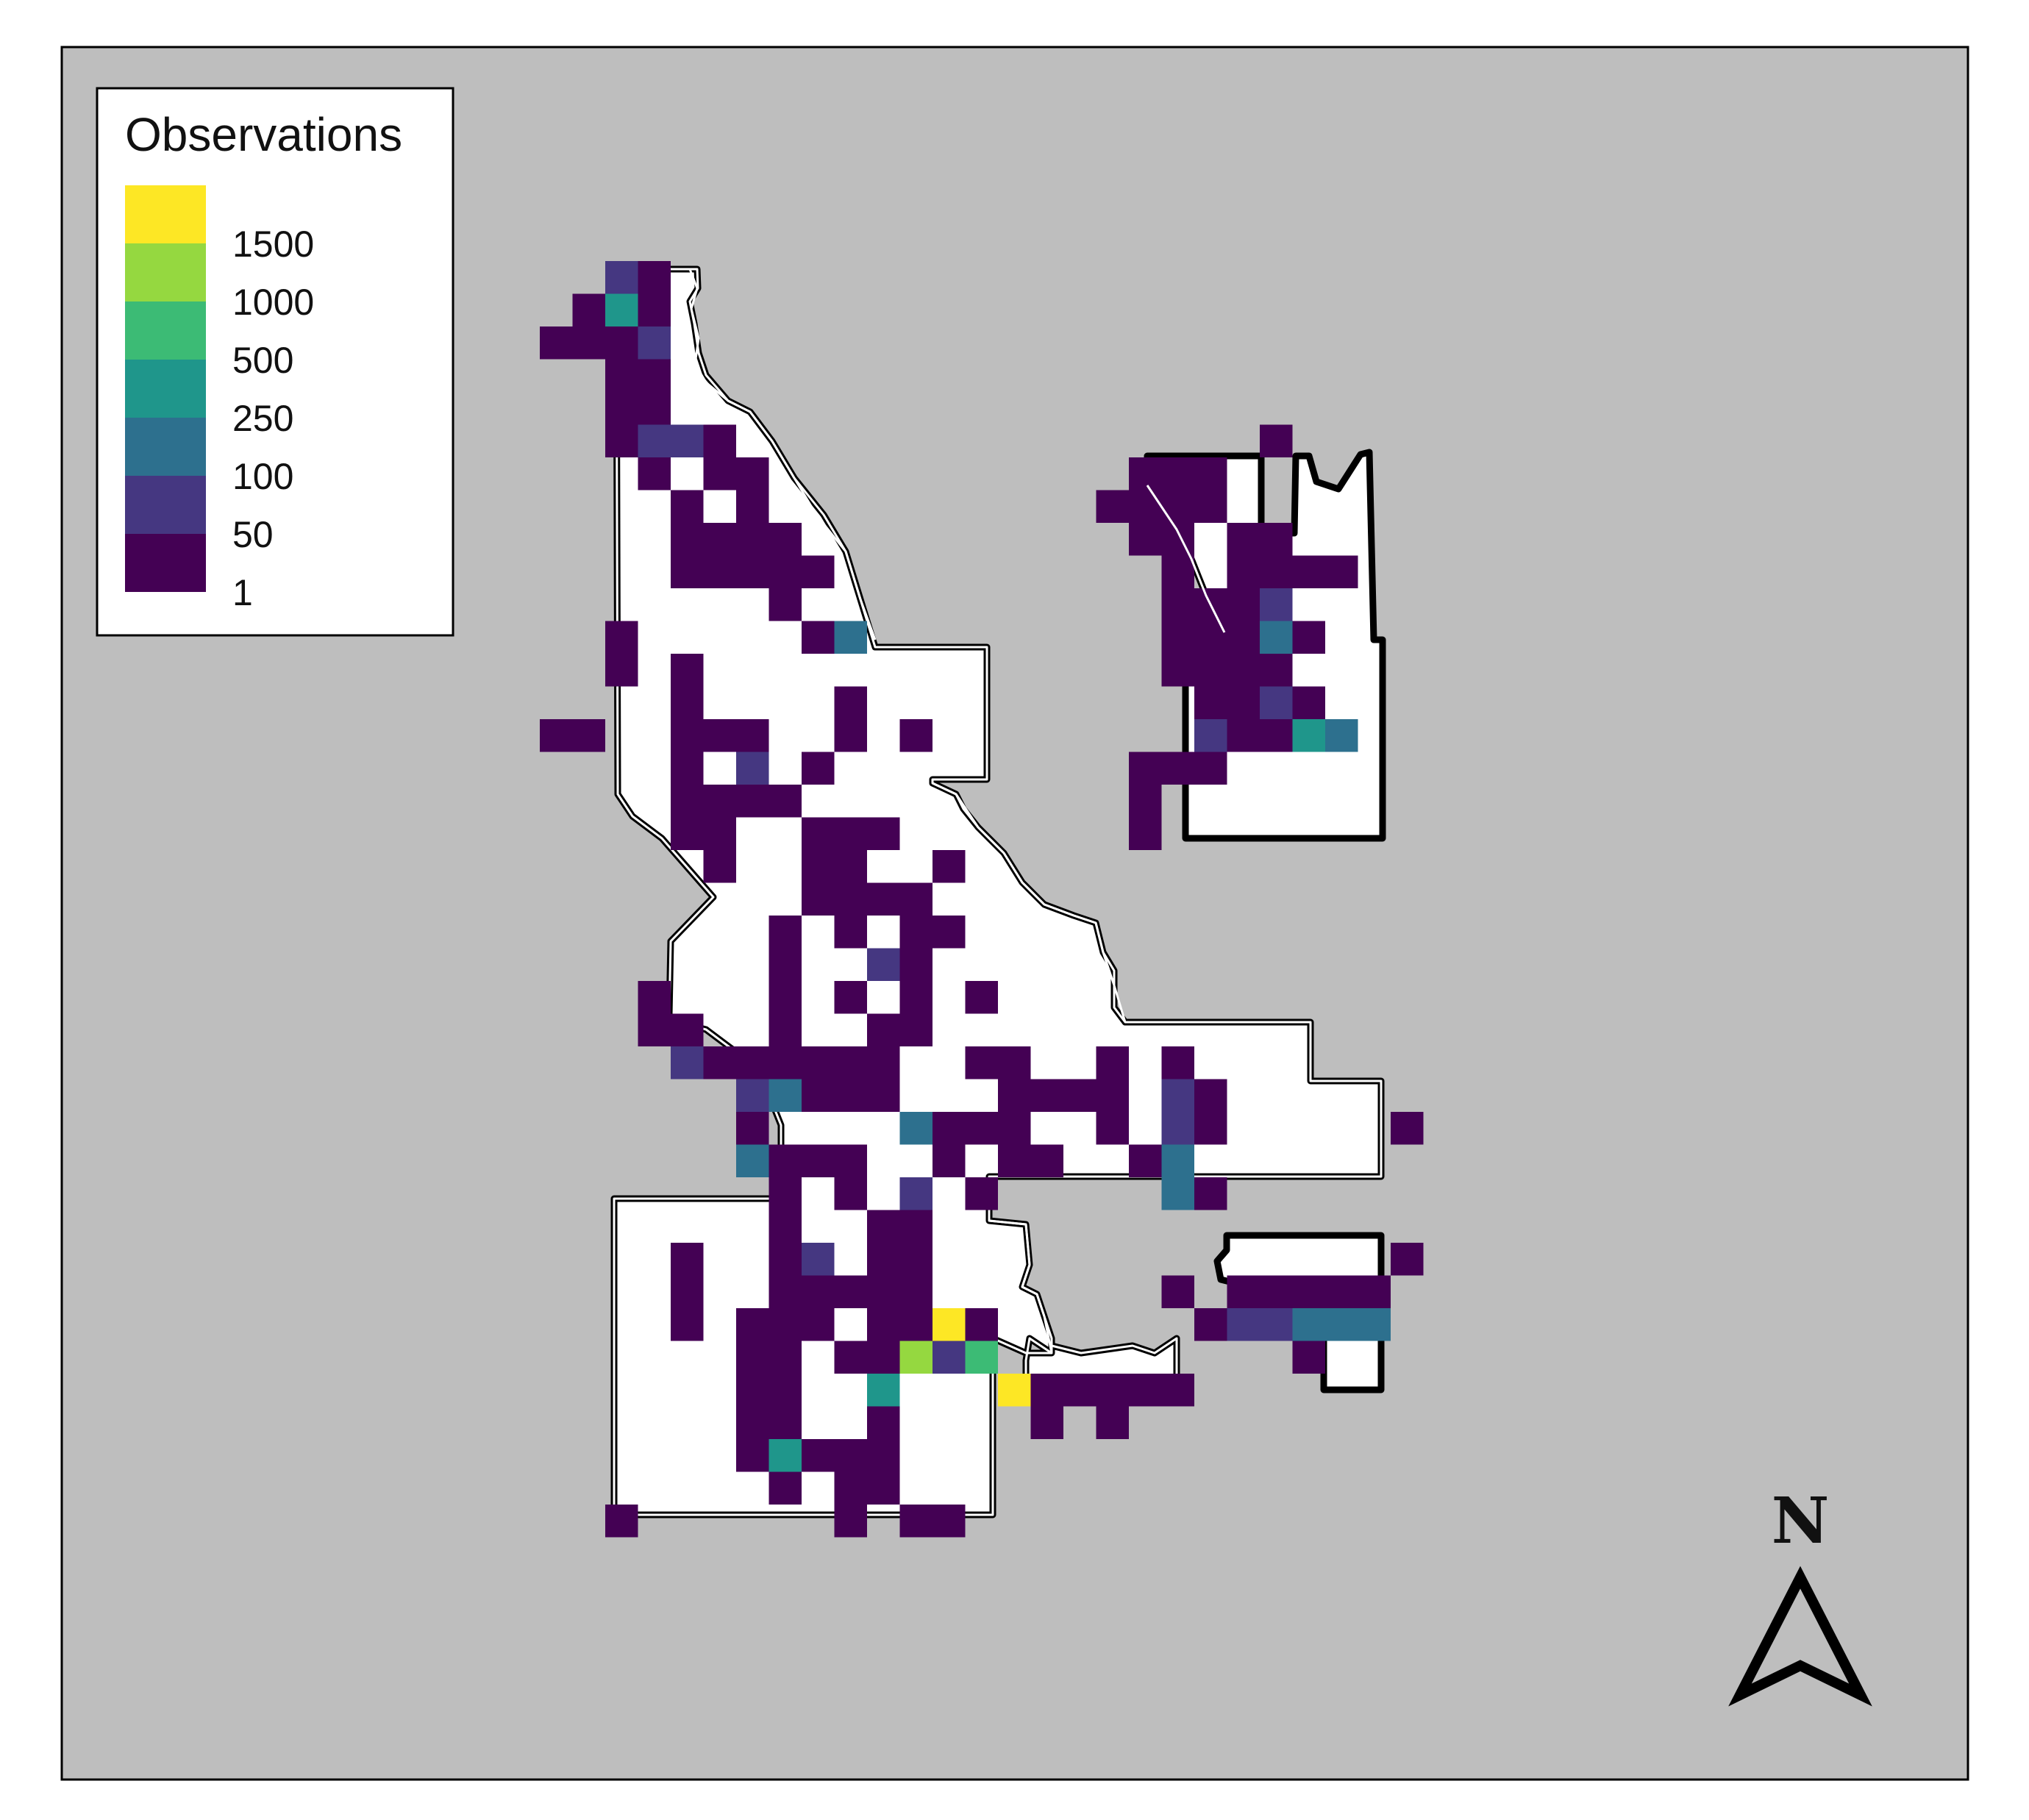 Image resolution: width=2029 pixels, height=1820 pixels. I want to click on legend-title: Observations, so click(263, 134).